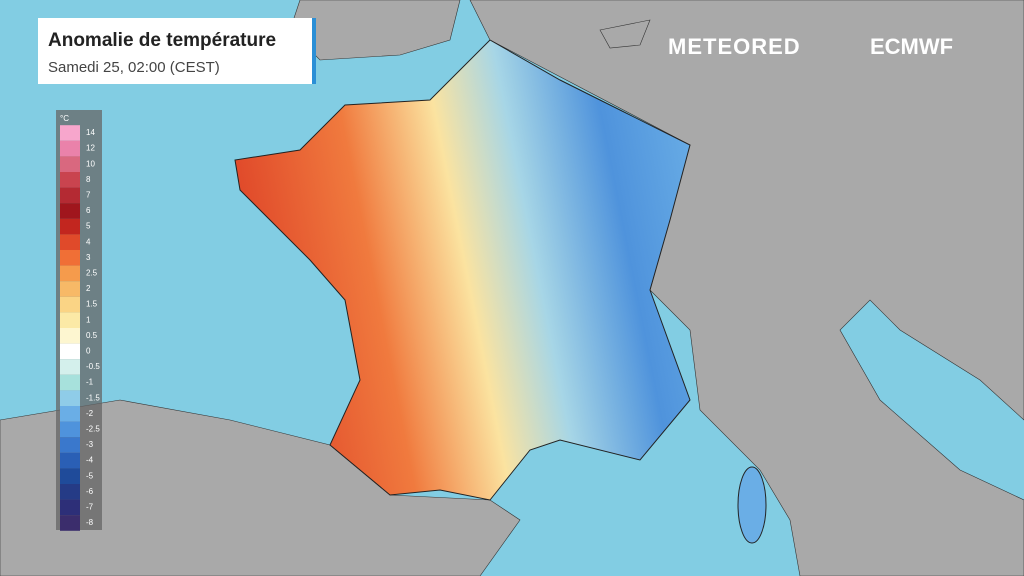 The image size is (1024, 576). What do you see at coordinates (88, 319) in the screenshot?
I see `legend-label: 1` at bounding box center [88, 319].